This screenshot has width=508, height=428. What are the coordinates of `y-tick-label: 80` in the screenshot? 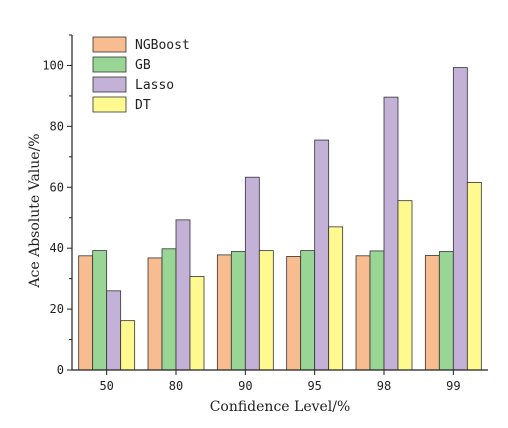 It's located at (57, 126).